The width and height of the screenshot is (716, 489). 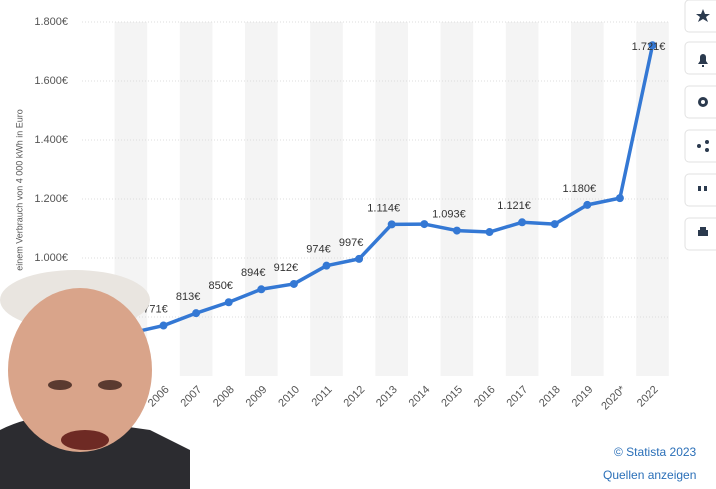 I want to click on data-label: 1.721€, so click(x=649, y=47).